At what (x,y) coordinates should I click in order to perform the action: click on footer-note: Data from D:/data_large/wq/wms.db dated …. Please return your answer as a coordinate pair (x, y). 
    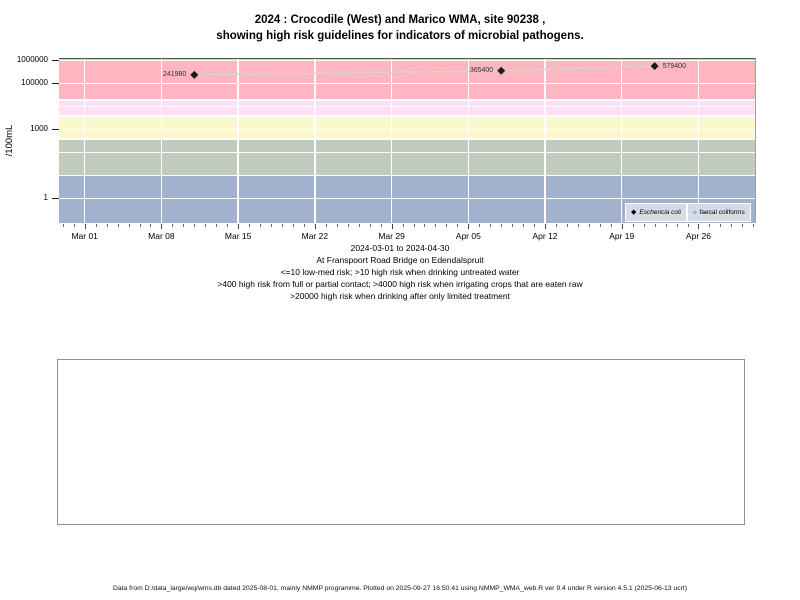
    Looking at the image, I should click on (400, 588).